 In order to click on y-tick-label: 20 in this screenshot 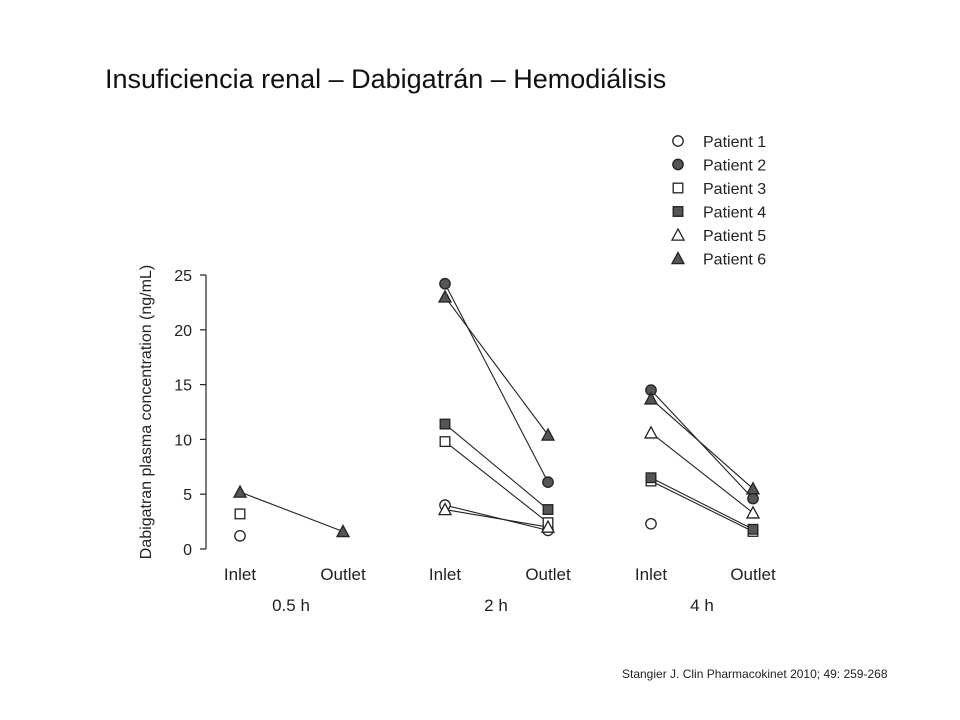, I will do `click(183, 331)`.